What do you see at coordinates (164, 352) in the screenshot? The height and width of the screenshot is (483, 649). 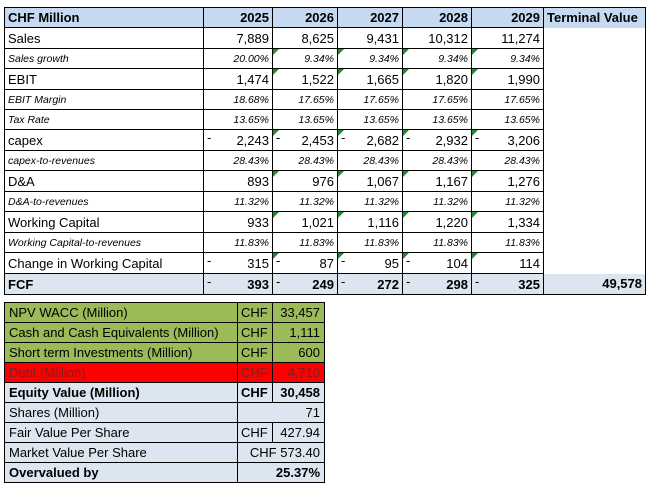 I see `valuation-row: Short term Investments (Million) CHF 600` at bounding box center [164, 352].